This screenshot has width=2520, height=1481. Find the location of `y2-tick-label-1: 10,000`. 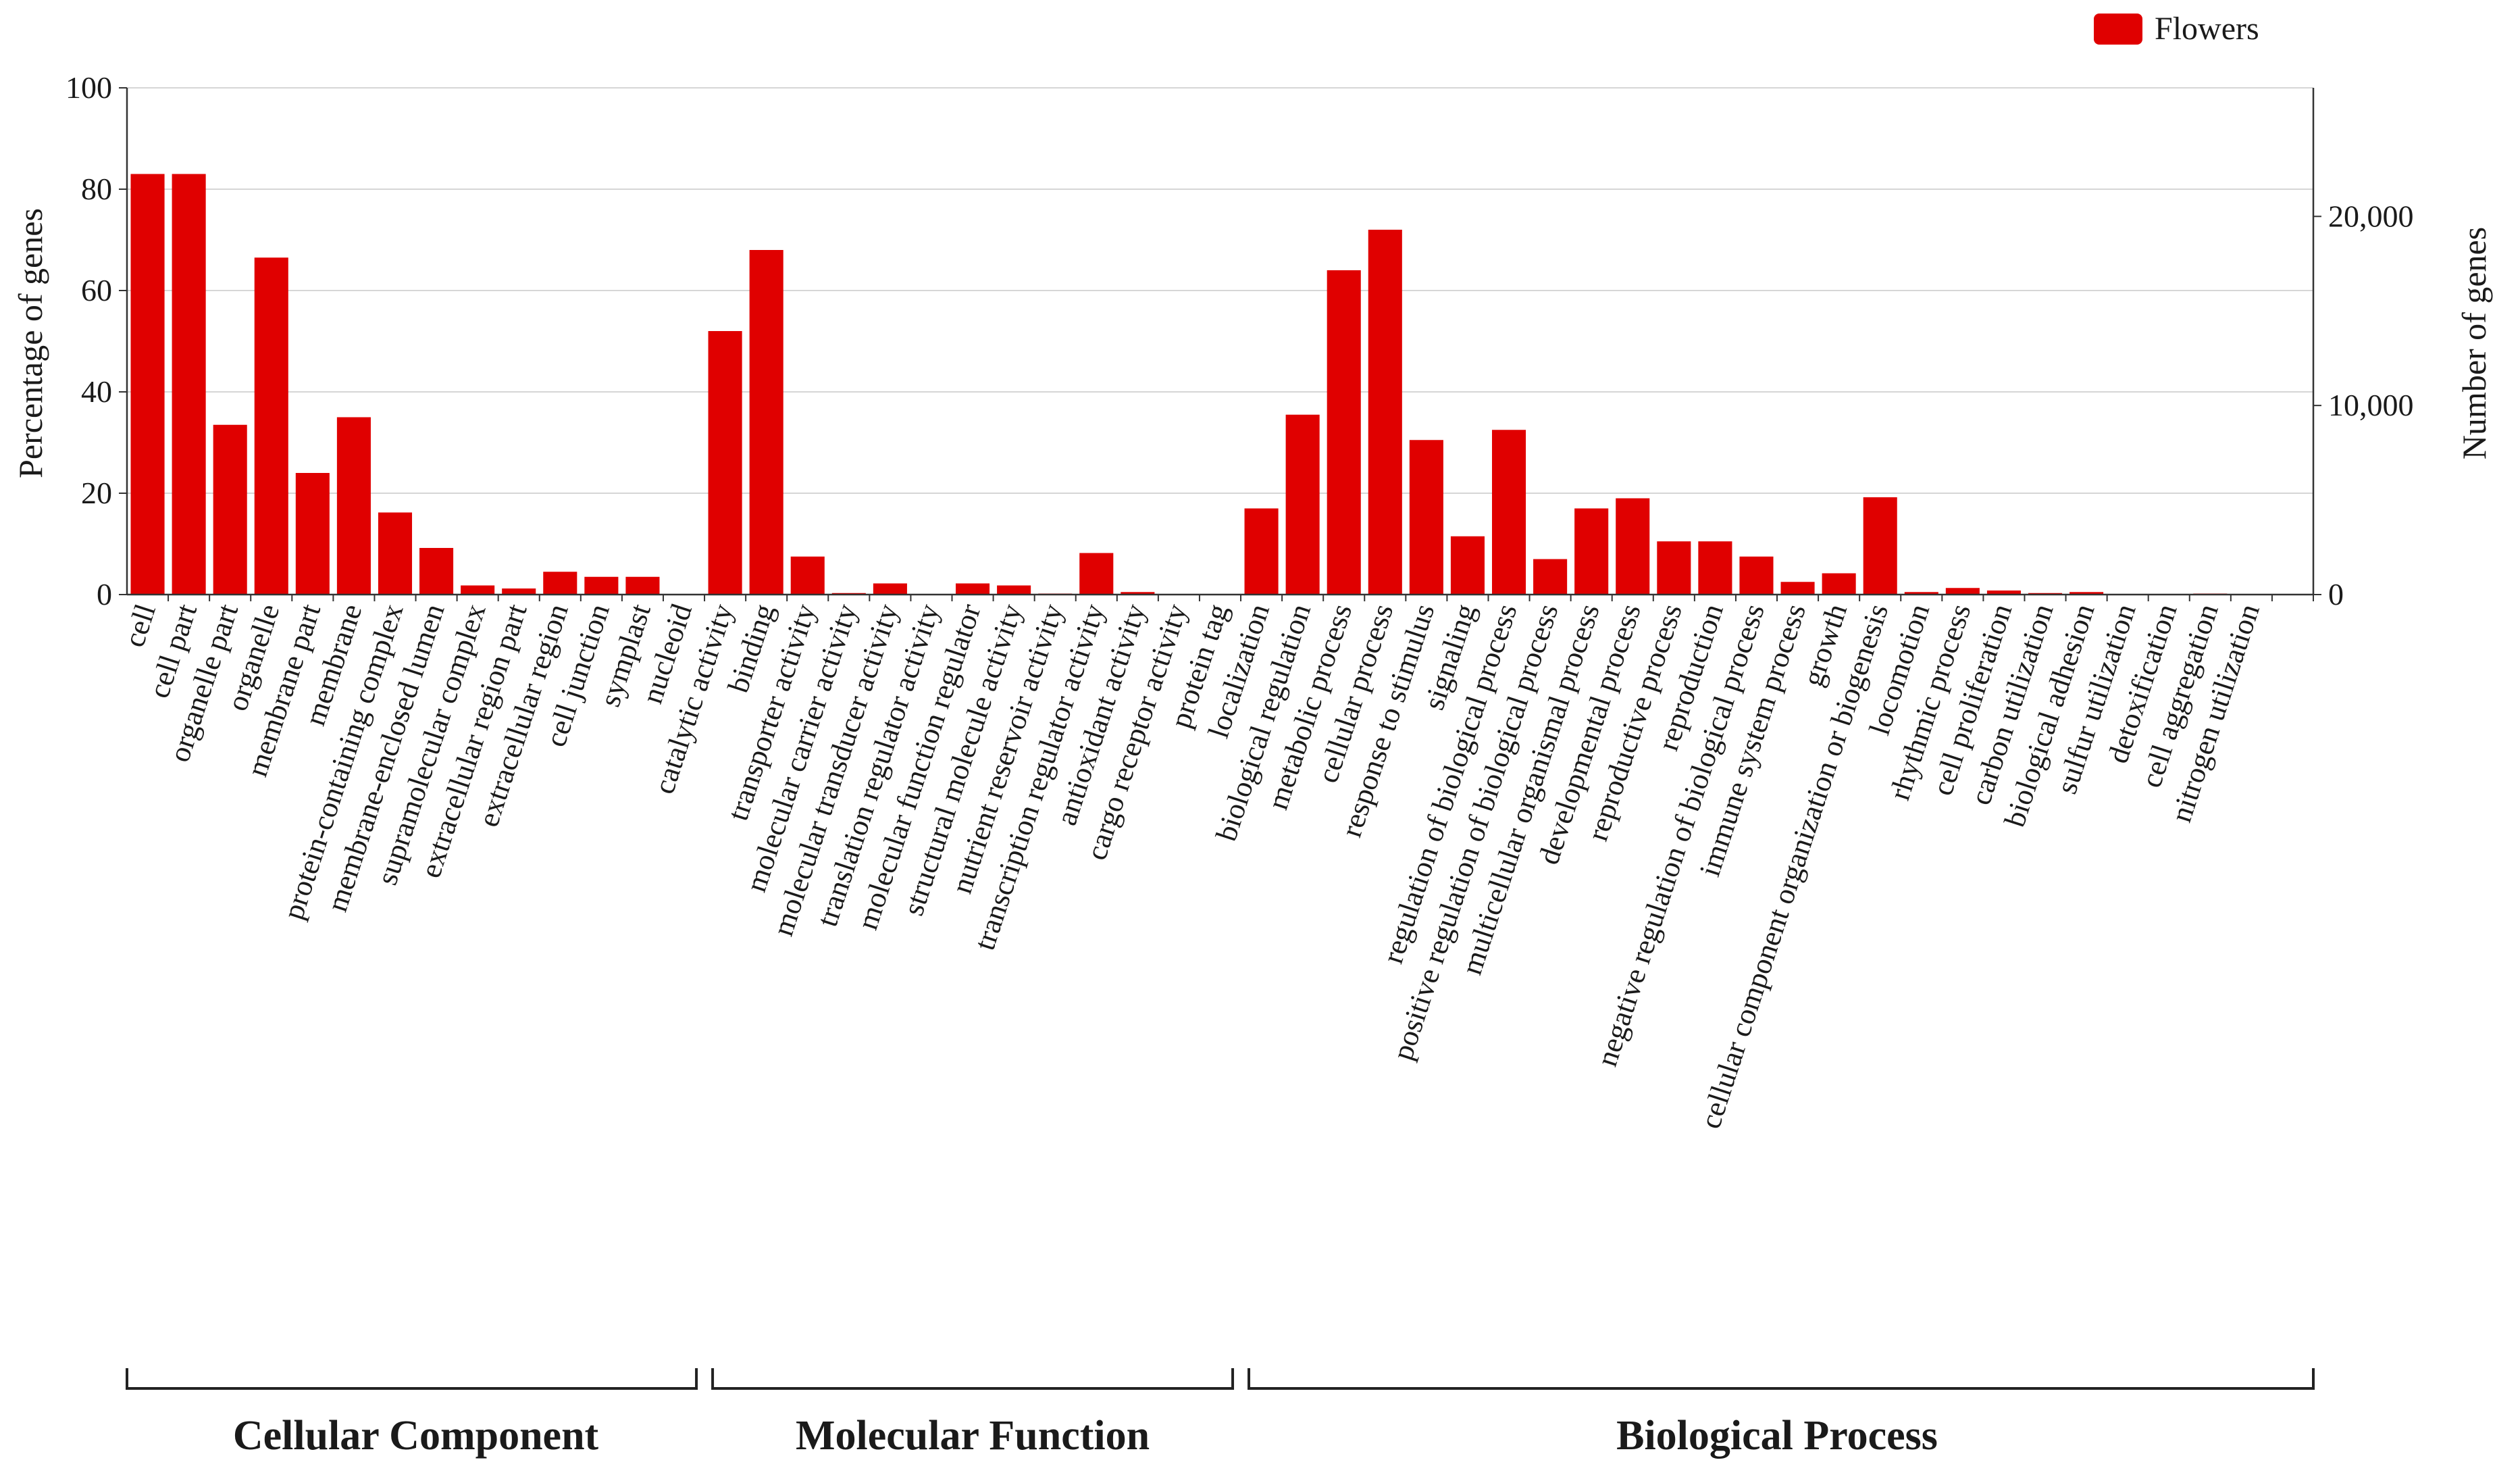

y2-tick-label-1: 10,000 is located at coordinates (2371, 405).